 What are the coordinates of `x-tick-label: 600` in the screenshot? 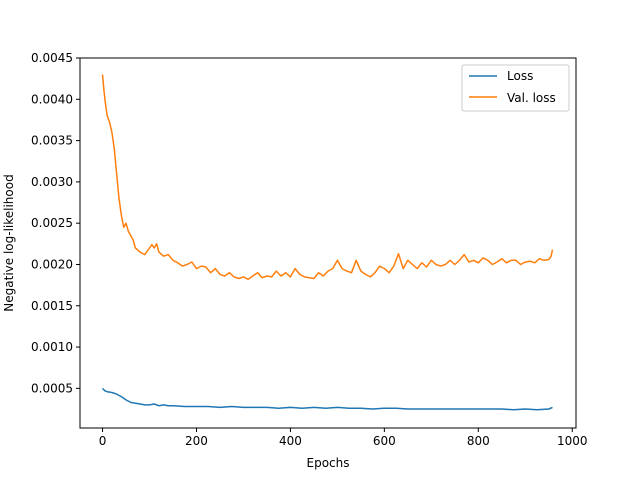 It's located at (384, 441).